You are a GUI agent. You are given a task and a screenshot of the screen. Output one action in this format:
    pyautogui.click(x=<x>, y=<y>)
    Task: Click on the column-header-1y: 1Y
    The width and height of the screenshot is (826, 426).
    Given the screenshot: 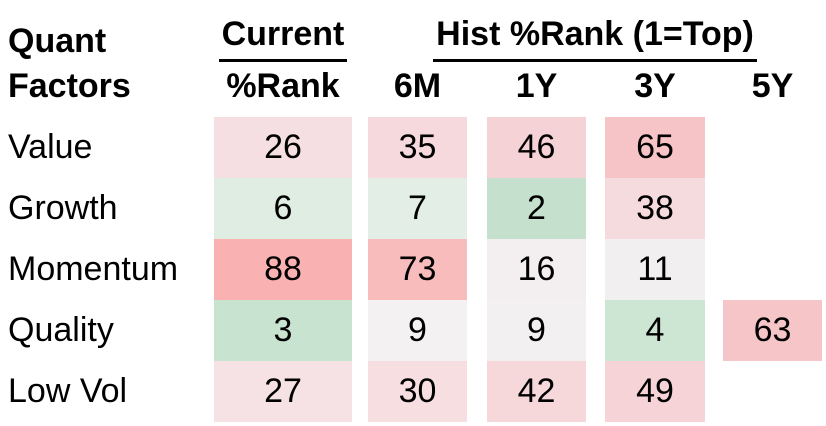 What is the action you would take?
    pyautogui.click(x=536, y=86)
    